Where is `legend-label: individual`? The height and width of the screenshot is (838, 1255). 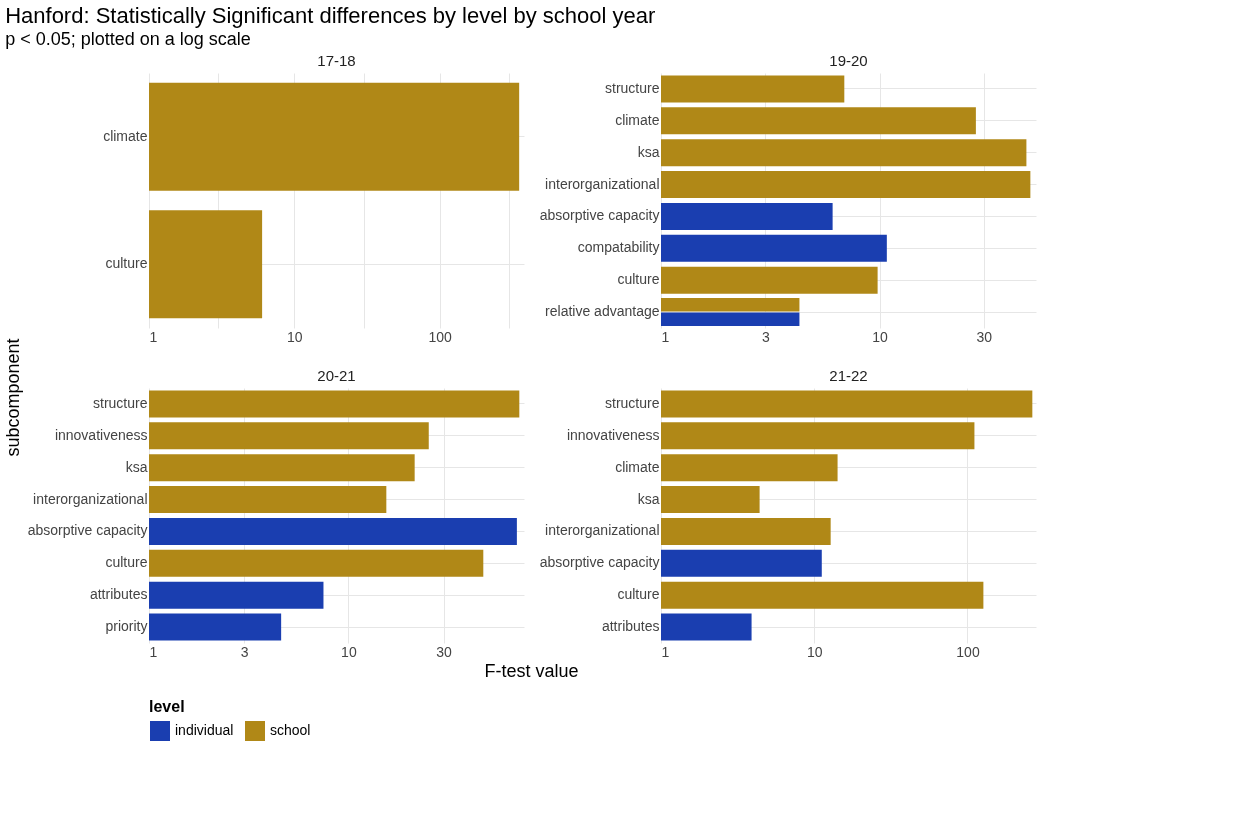
legend-label: individual is located at coordinates (204, 730).